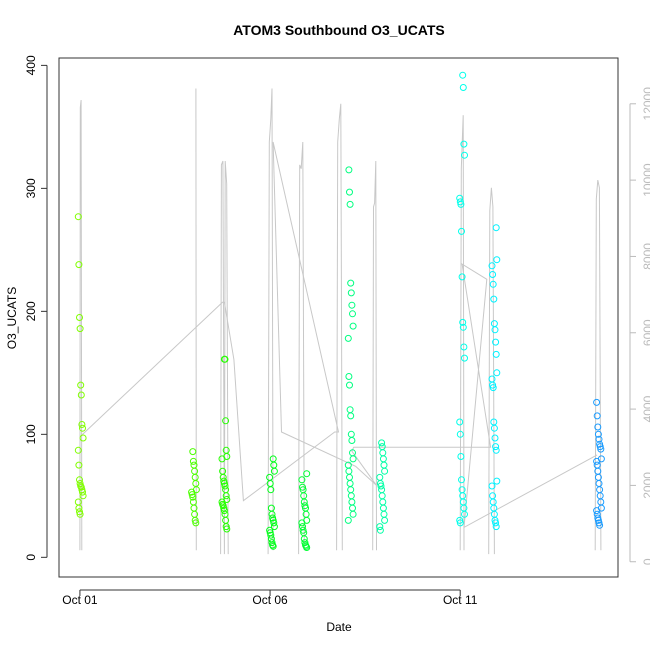  I want to click on y2-tick-label: 6000, so click(645, 332).